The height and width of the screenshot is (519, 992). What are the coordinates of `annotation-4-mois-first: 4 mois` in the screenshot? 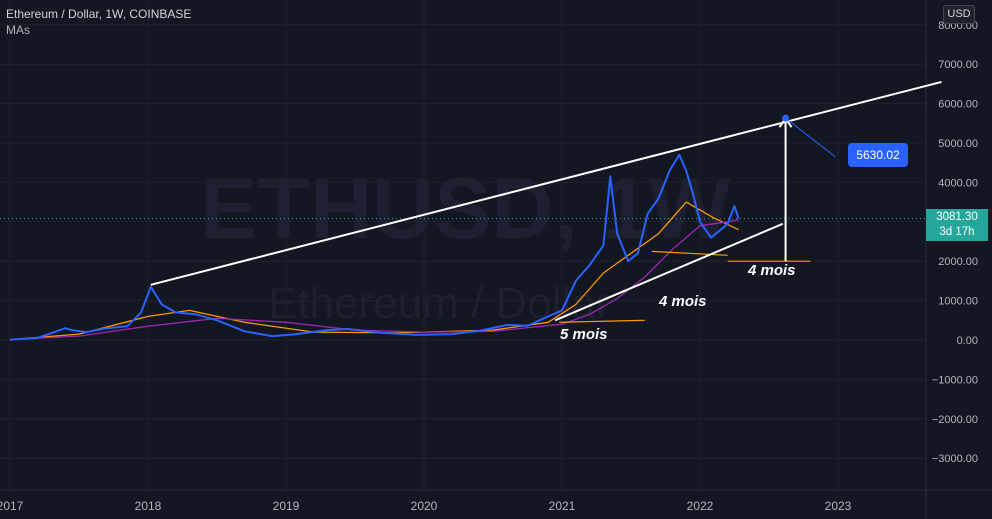 It's located at (683, 301).